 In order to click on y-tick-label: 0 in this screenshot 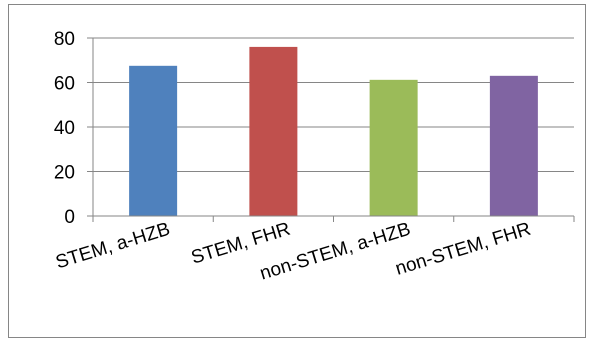, I will do `click(69, 217)`.